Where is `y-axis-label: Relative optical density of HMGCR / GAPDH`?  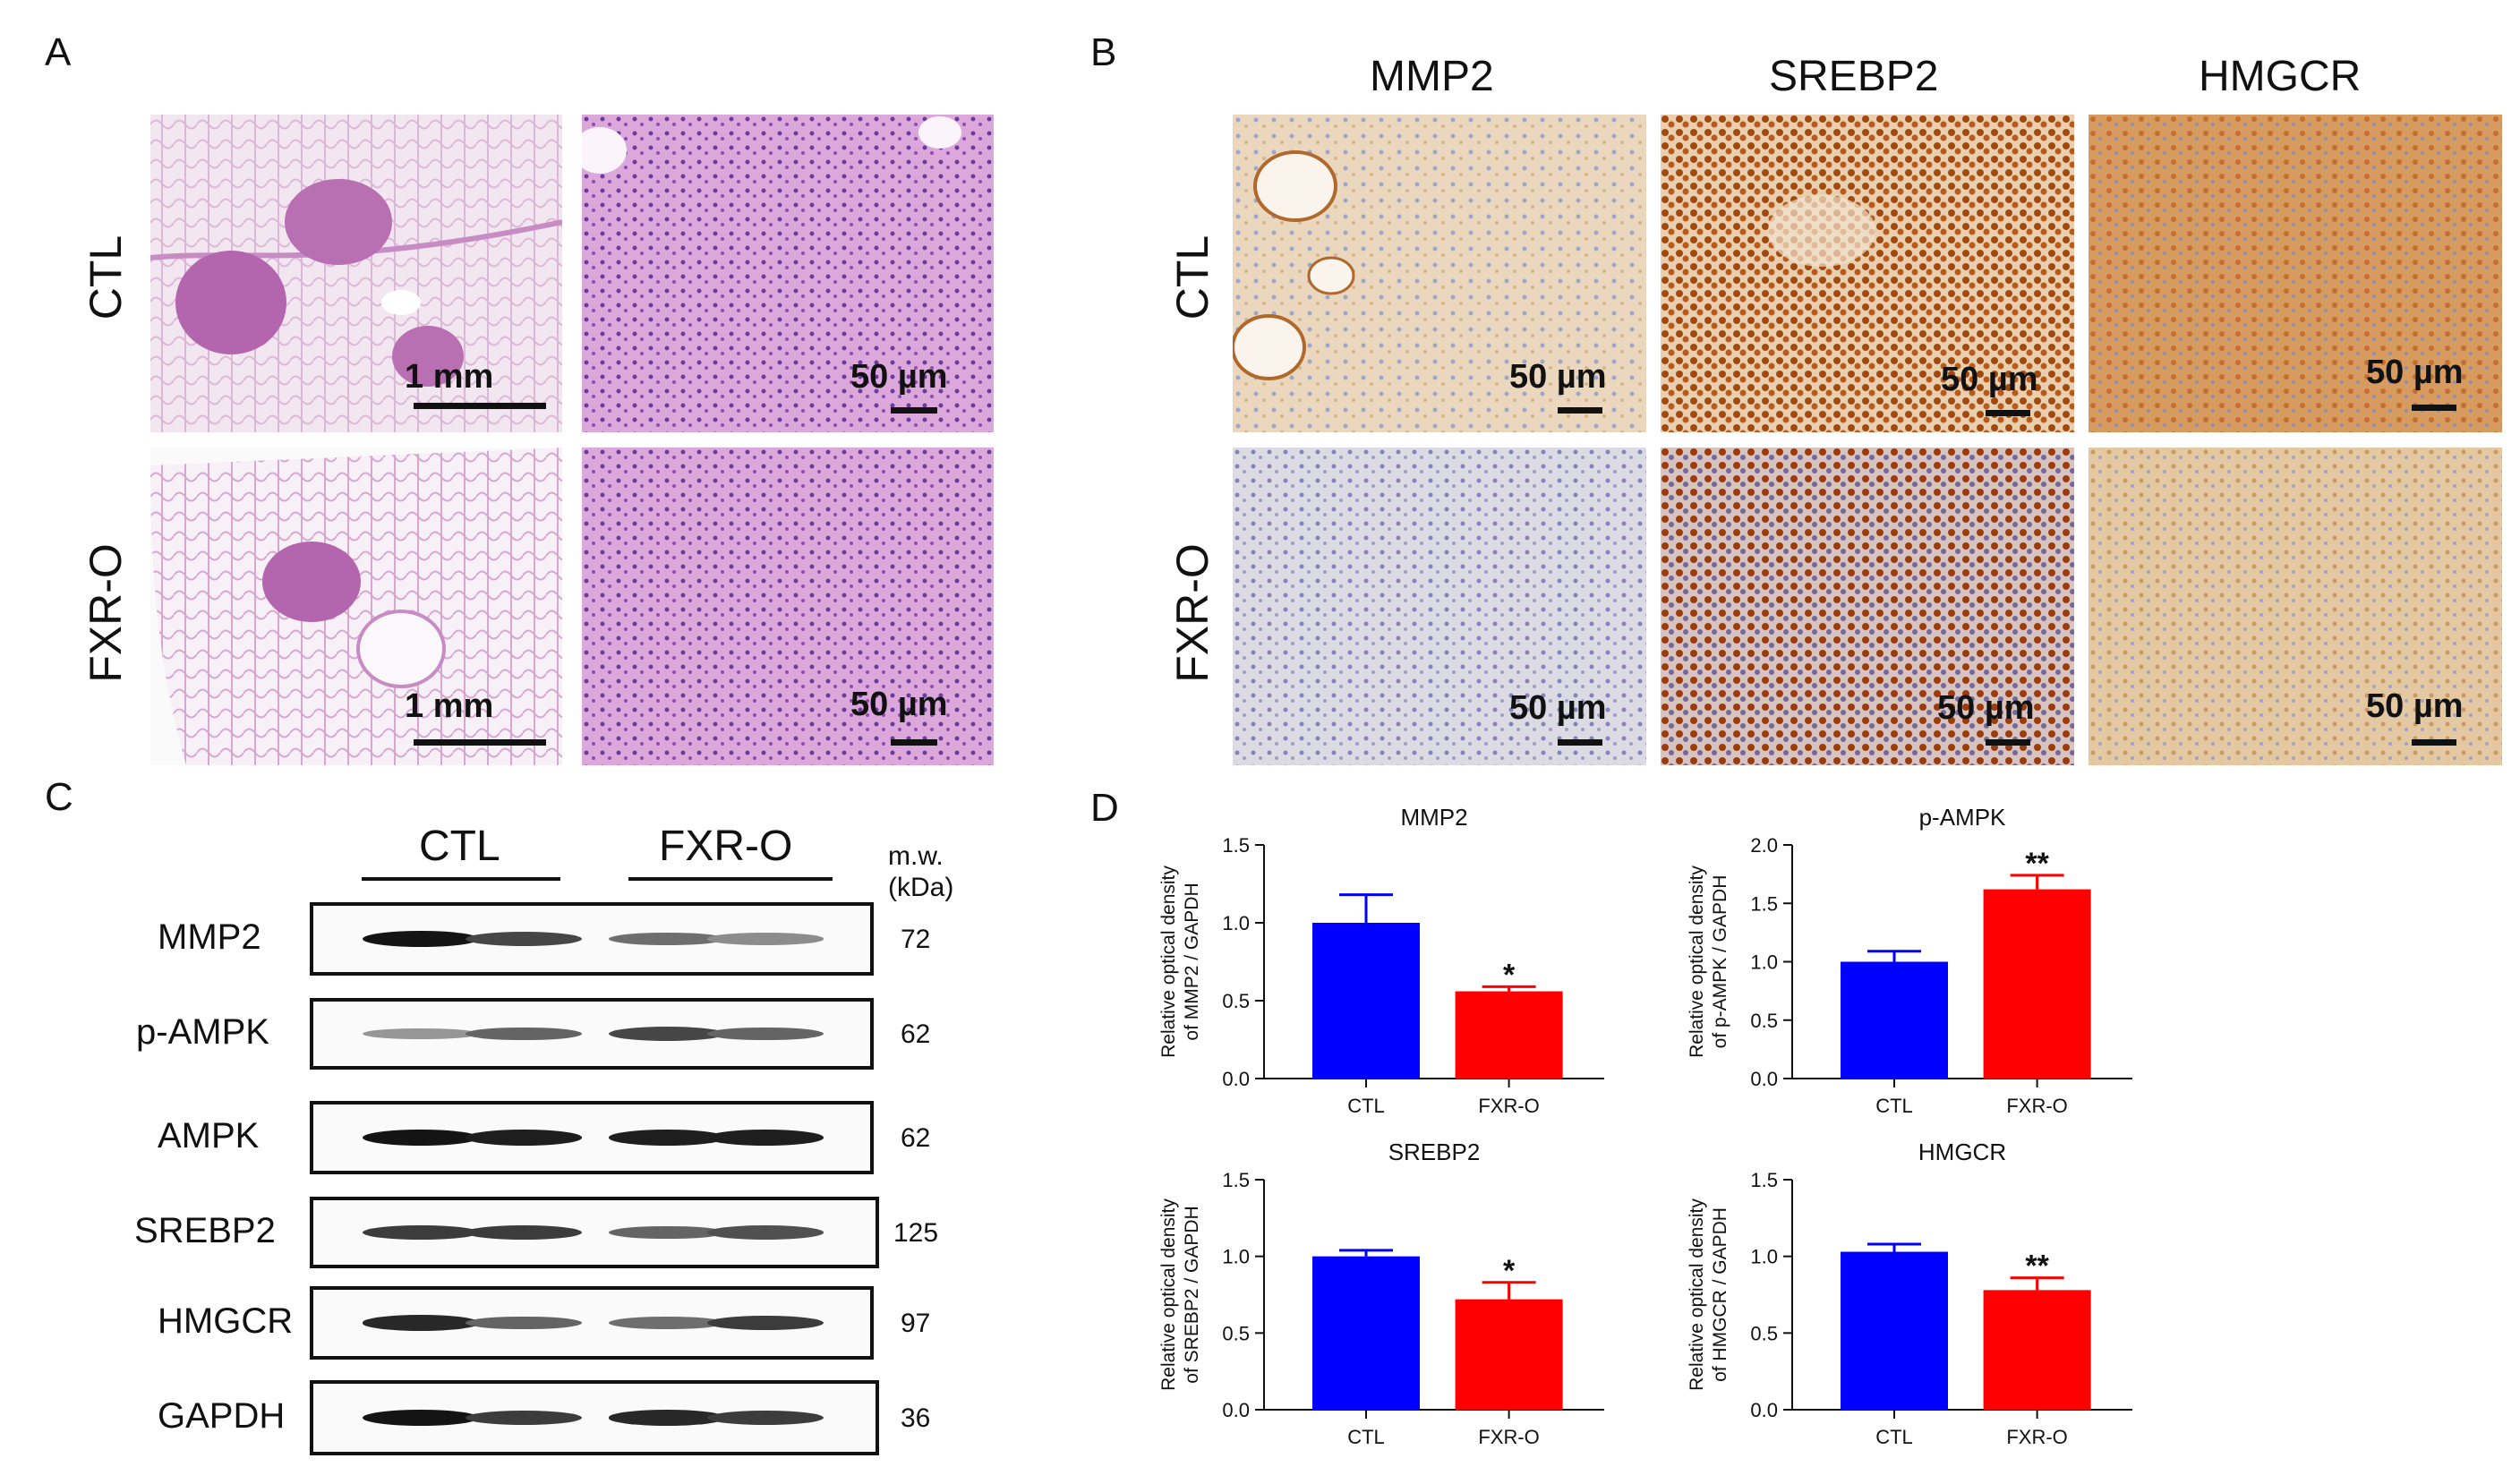
y-axis-label: Relative optical density of HMGCR / GAPDH is located at coordinates (1708, 1294).